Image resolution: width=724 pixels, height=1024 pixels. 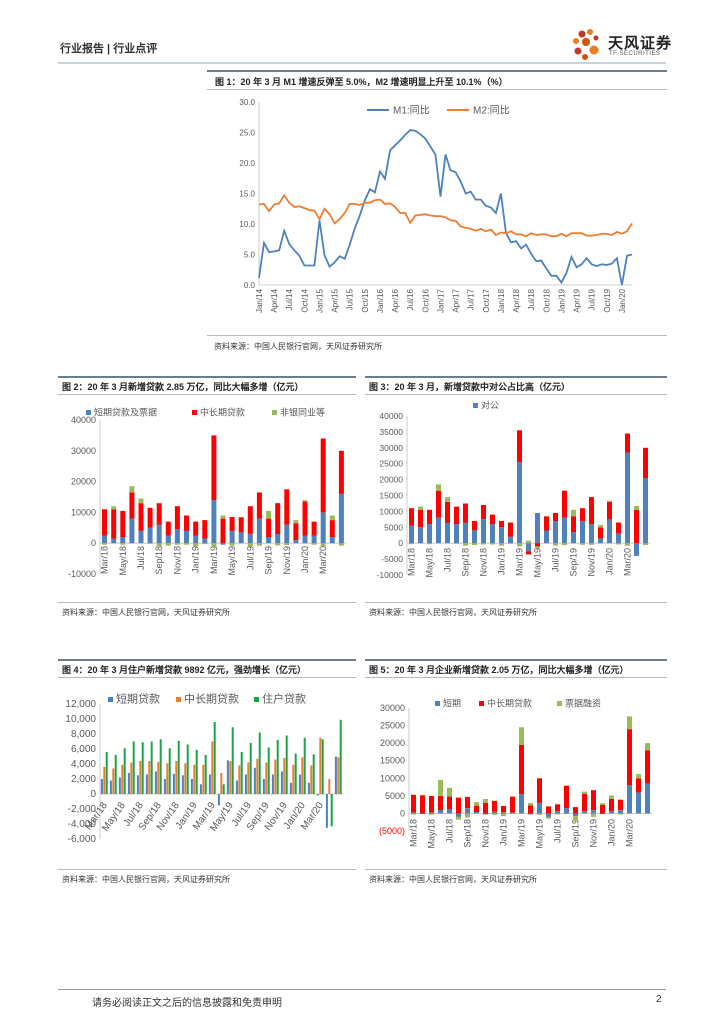 What do you see at coordinates (635, 54) in the screenshot?
I see `logo-subtext: TF SECURITIES` at bounding box center [635, 54].